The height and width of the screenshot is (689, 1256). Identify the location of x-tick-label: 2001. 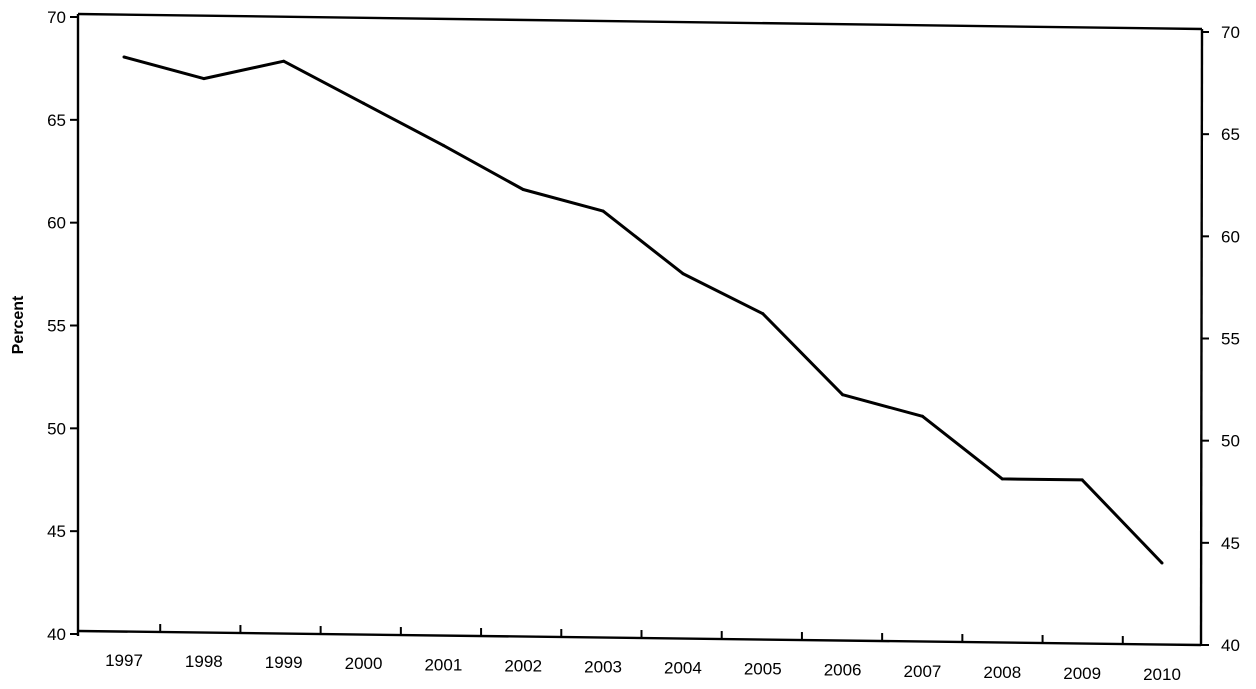
(443, 664).